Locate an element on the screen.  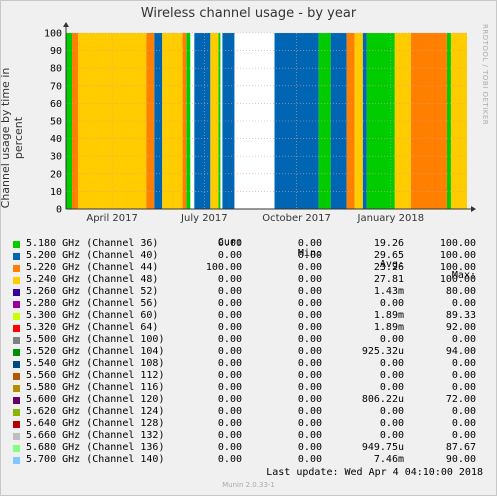
x-axis-arrow is located at coordinates (473, 209).